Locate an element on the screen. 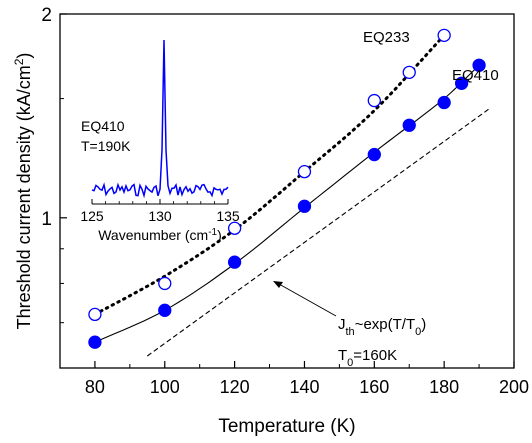 The image size is (532, 443). inset-title-sample: EQ410 is located at coordinates (103, 126).